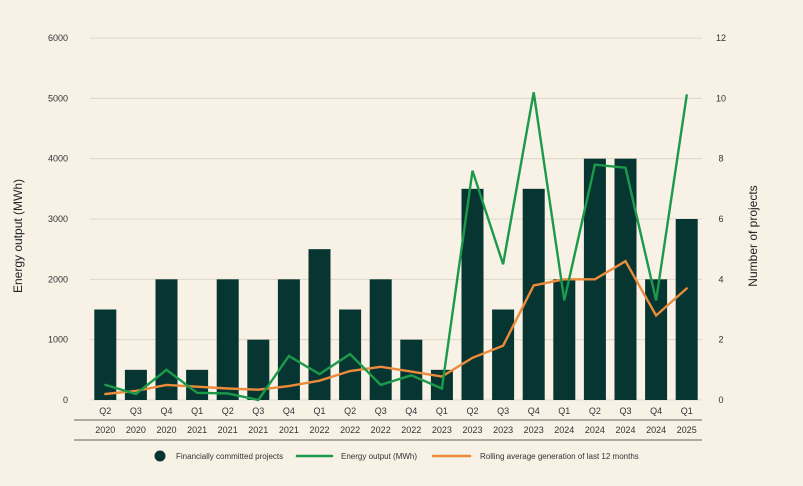  I want to click on y-right-tick-label: 6, so click(720, 219).